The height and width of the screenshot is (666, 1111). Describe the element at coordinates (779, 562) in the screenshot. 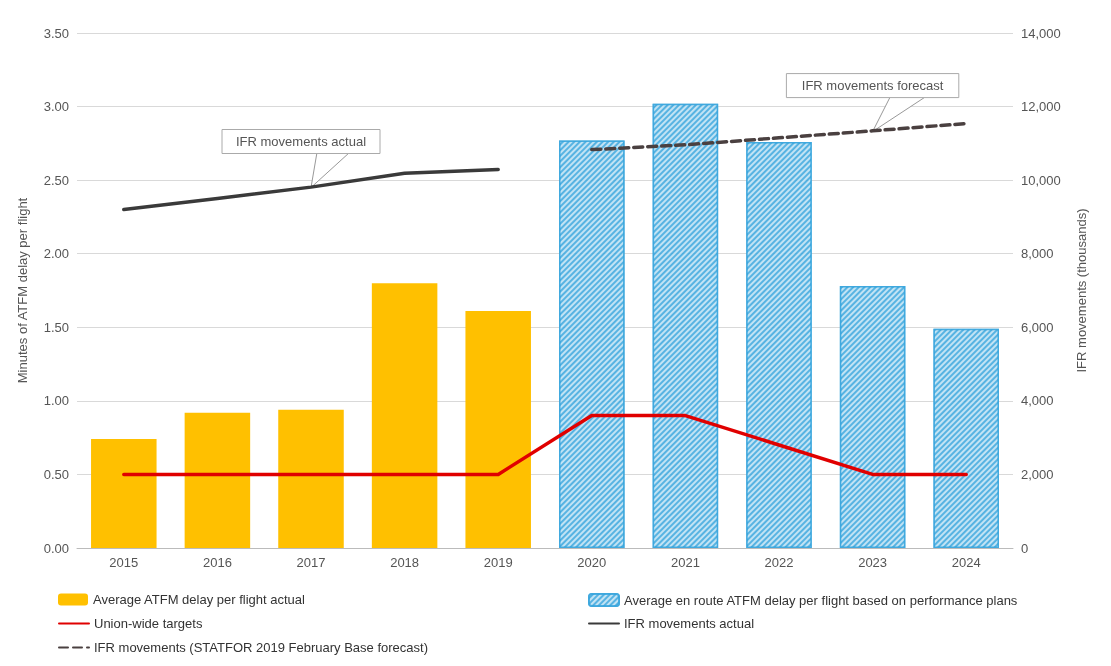

I see `x-tick-label: 2022` at that location.